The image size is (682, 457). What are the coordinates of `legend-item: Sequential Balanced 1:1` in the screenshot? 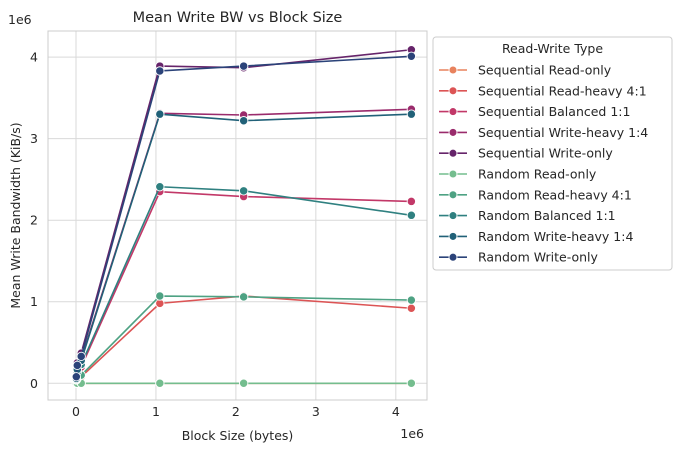 It's located at (534, 111).